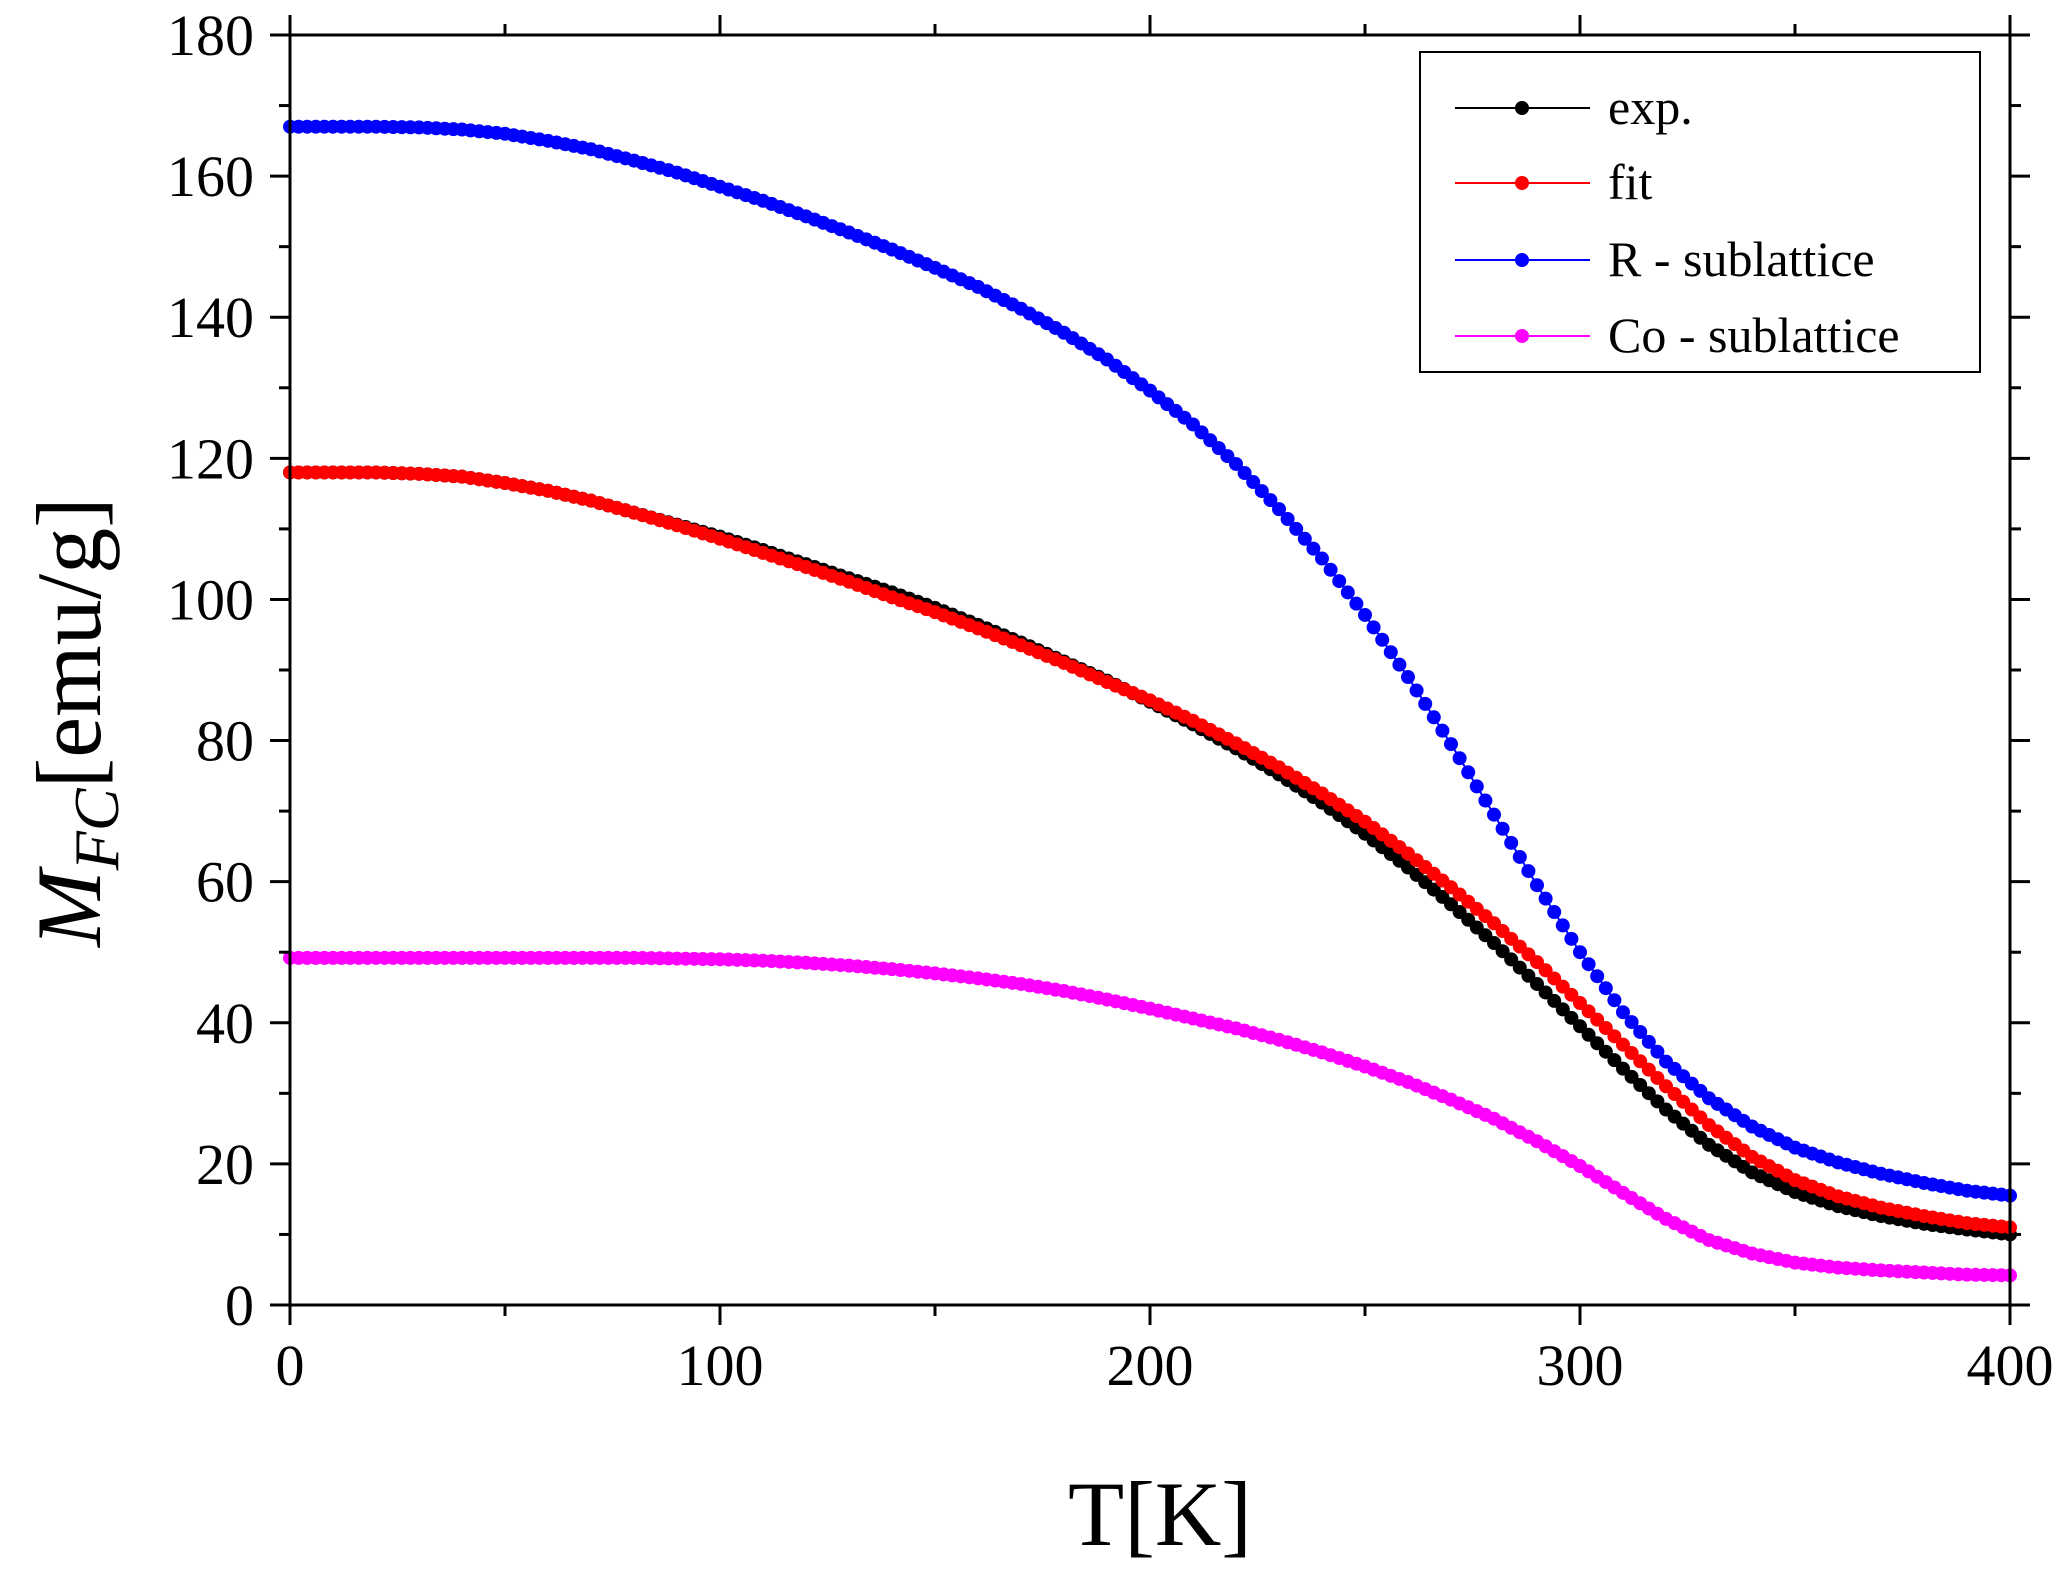  I want to click on legend-item-exp: exp., so click(1574, 107).